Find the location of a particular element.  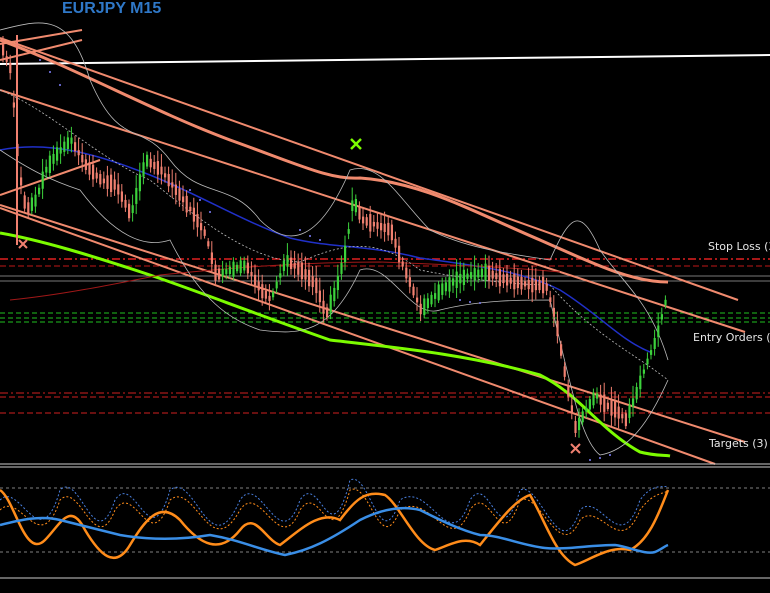

oscillator-slow-dotted is located at coordinates (334, 511).